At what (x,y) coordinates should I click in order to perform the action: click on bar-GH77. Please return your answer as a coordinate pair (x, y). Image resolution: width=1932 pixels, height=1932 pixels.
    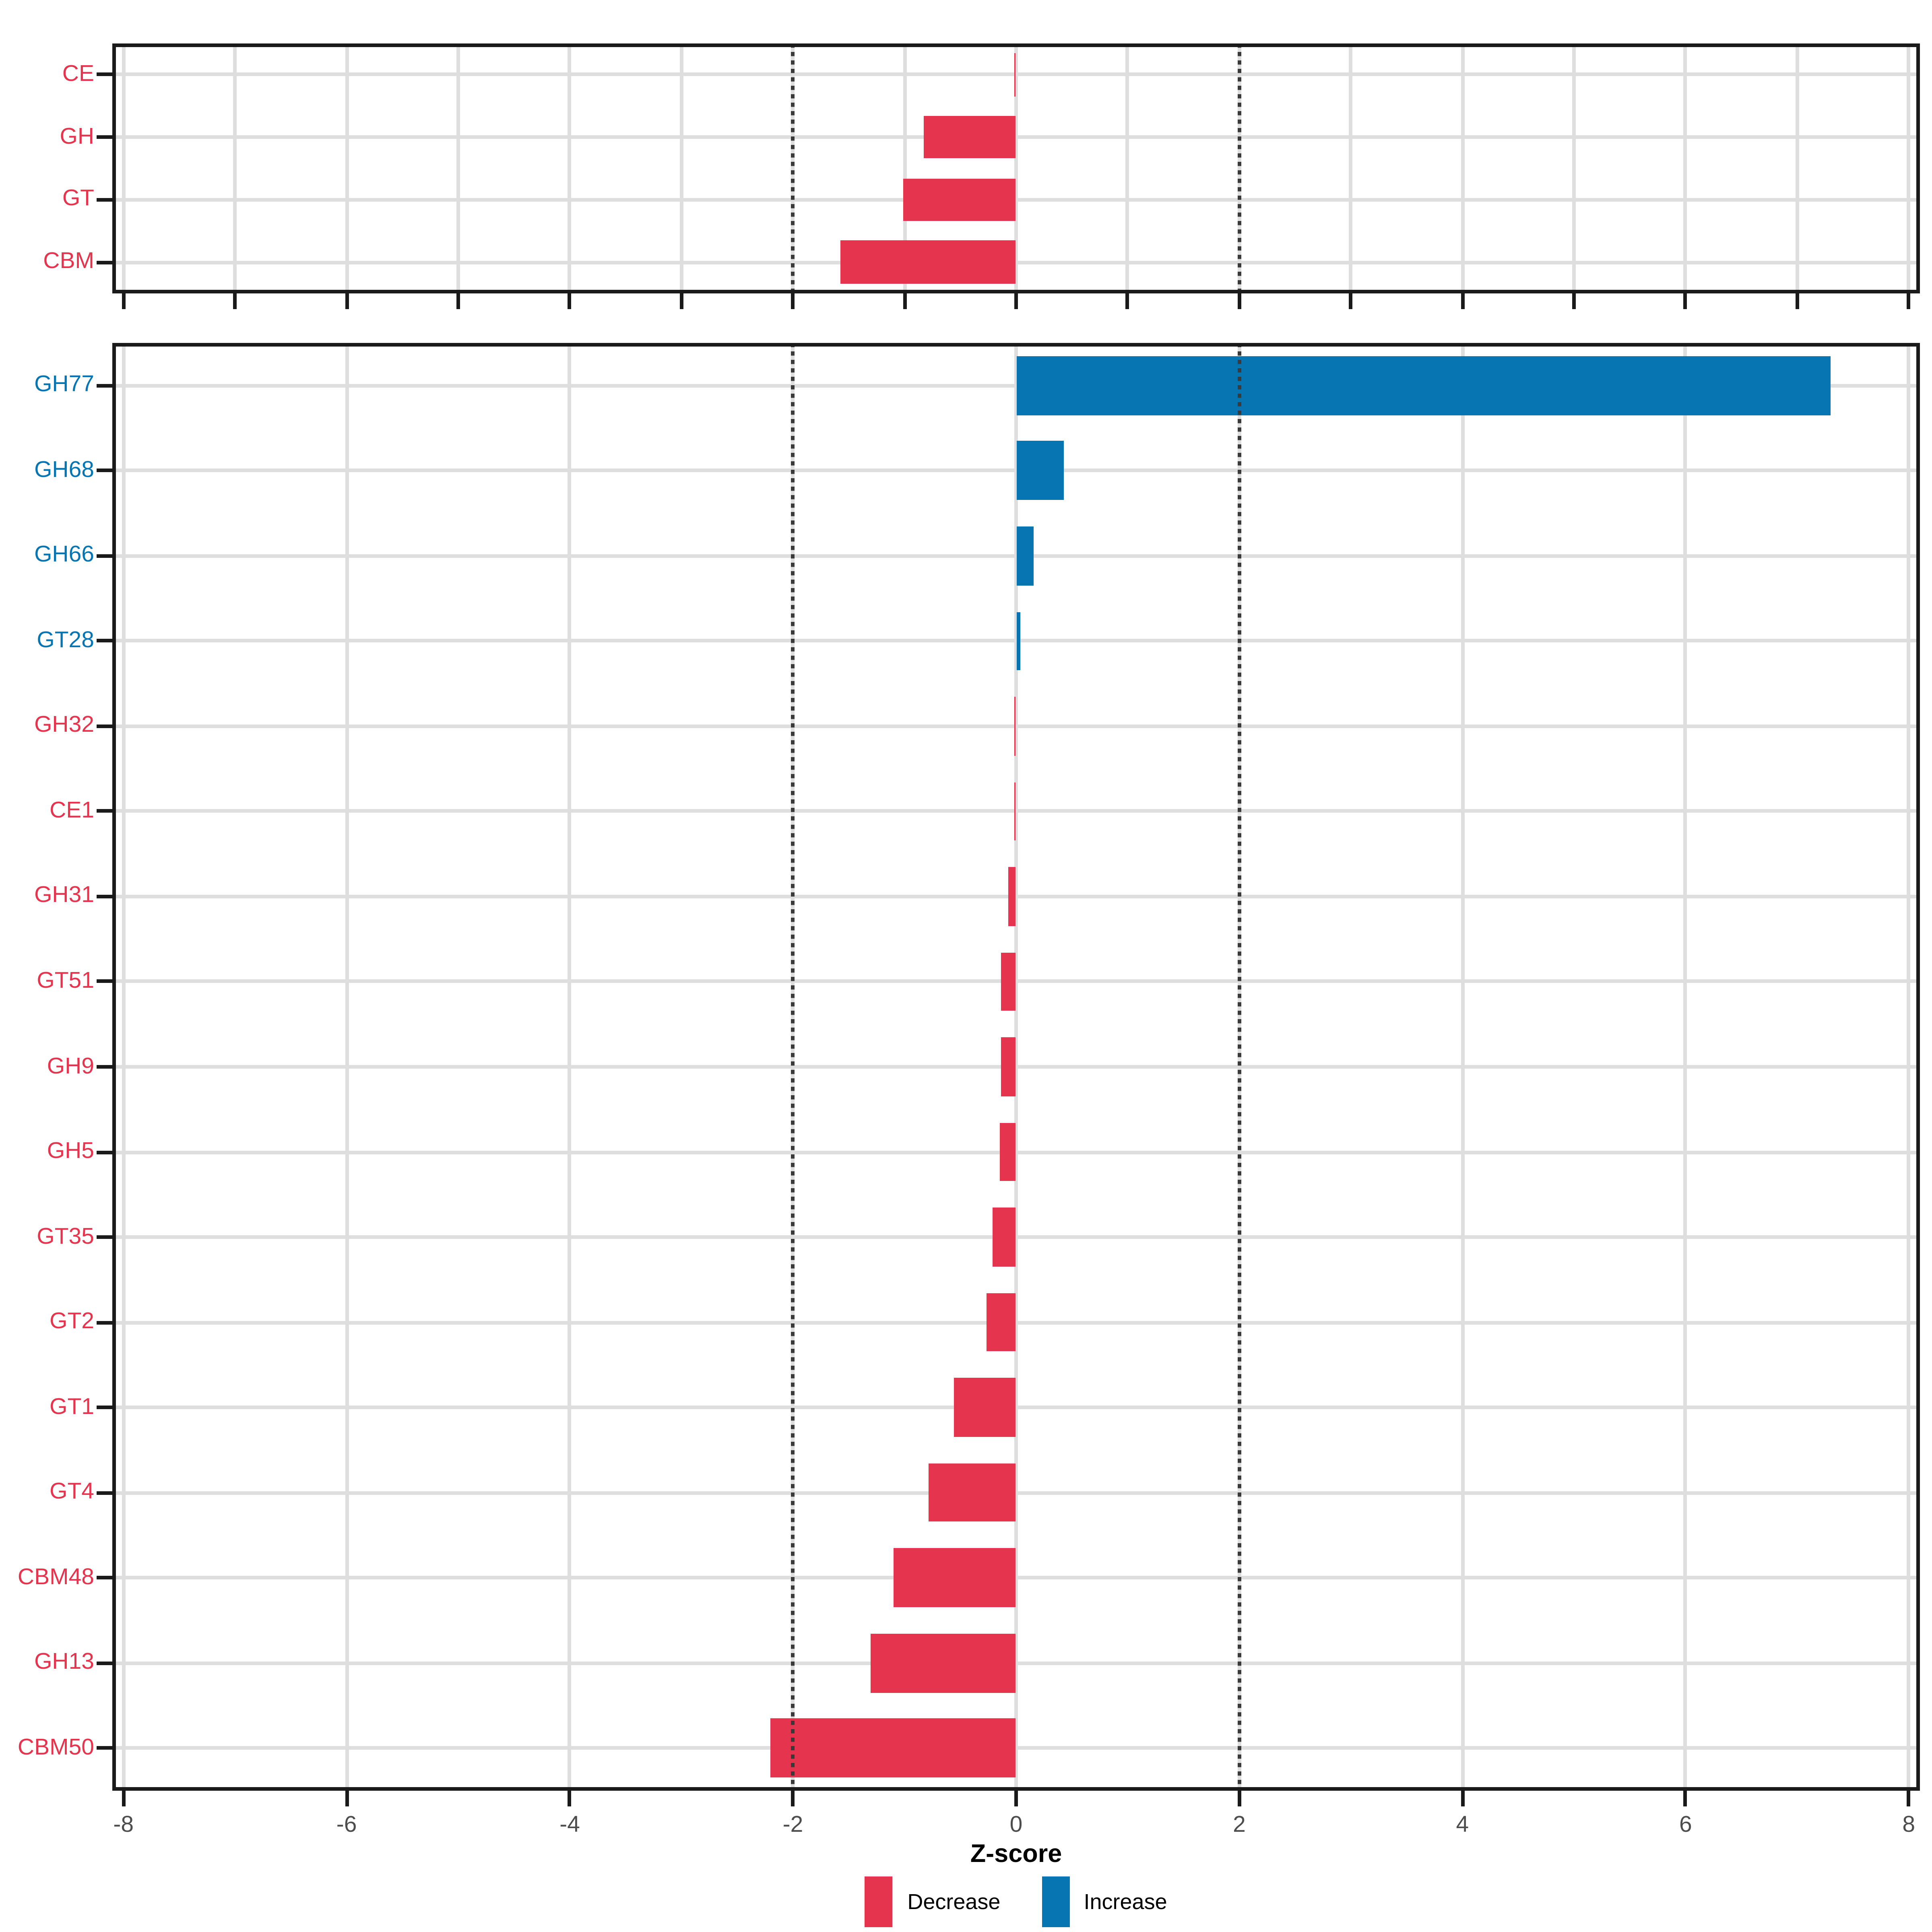
    Looking at the image, I should click on (1423, 385).